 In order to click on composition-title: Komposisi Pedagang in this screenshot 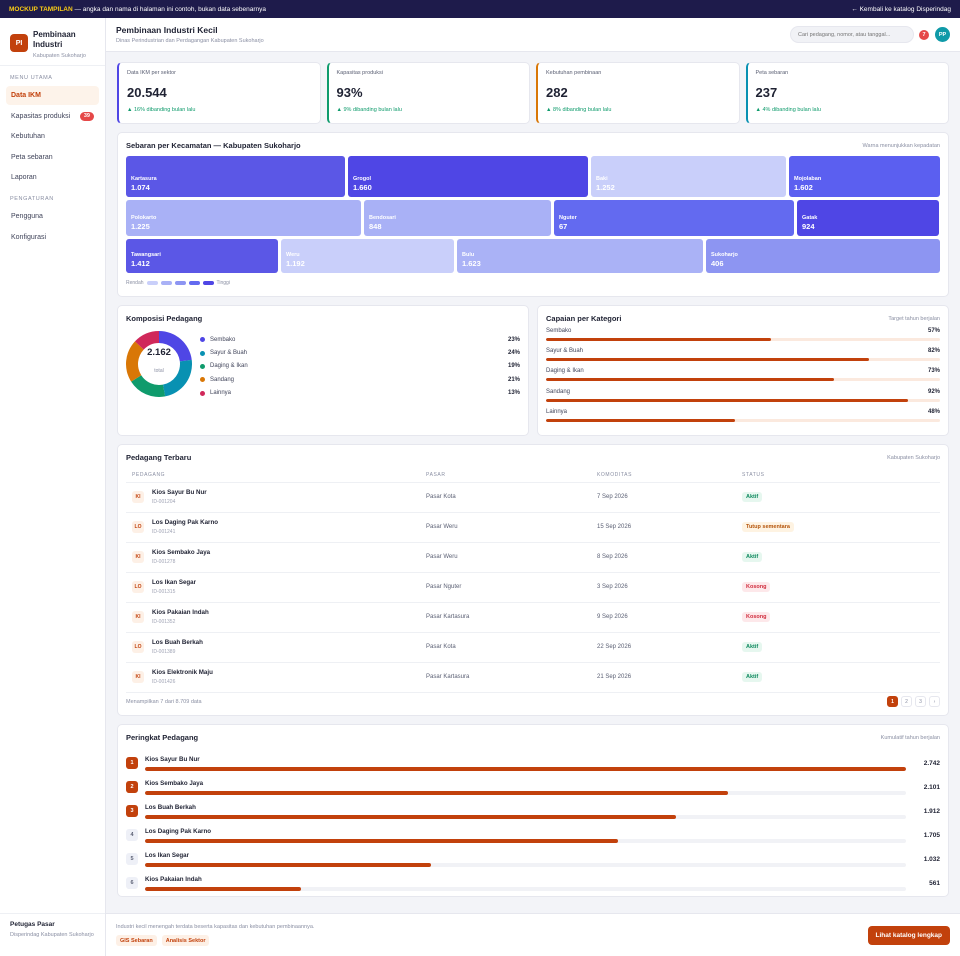, I will do `click(164, 318)`.